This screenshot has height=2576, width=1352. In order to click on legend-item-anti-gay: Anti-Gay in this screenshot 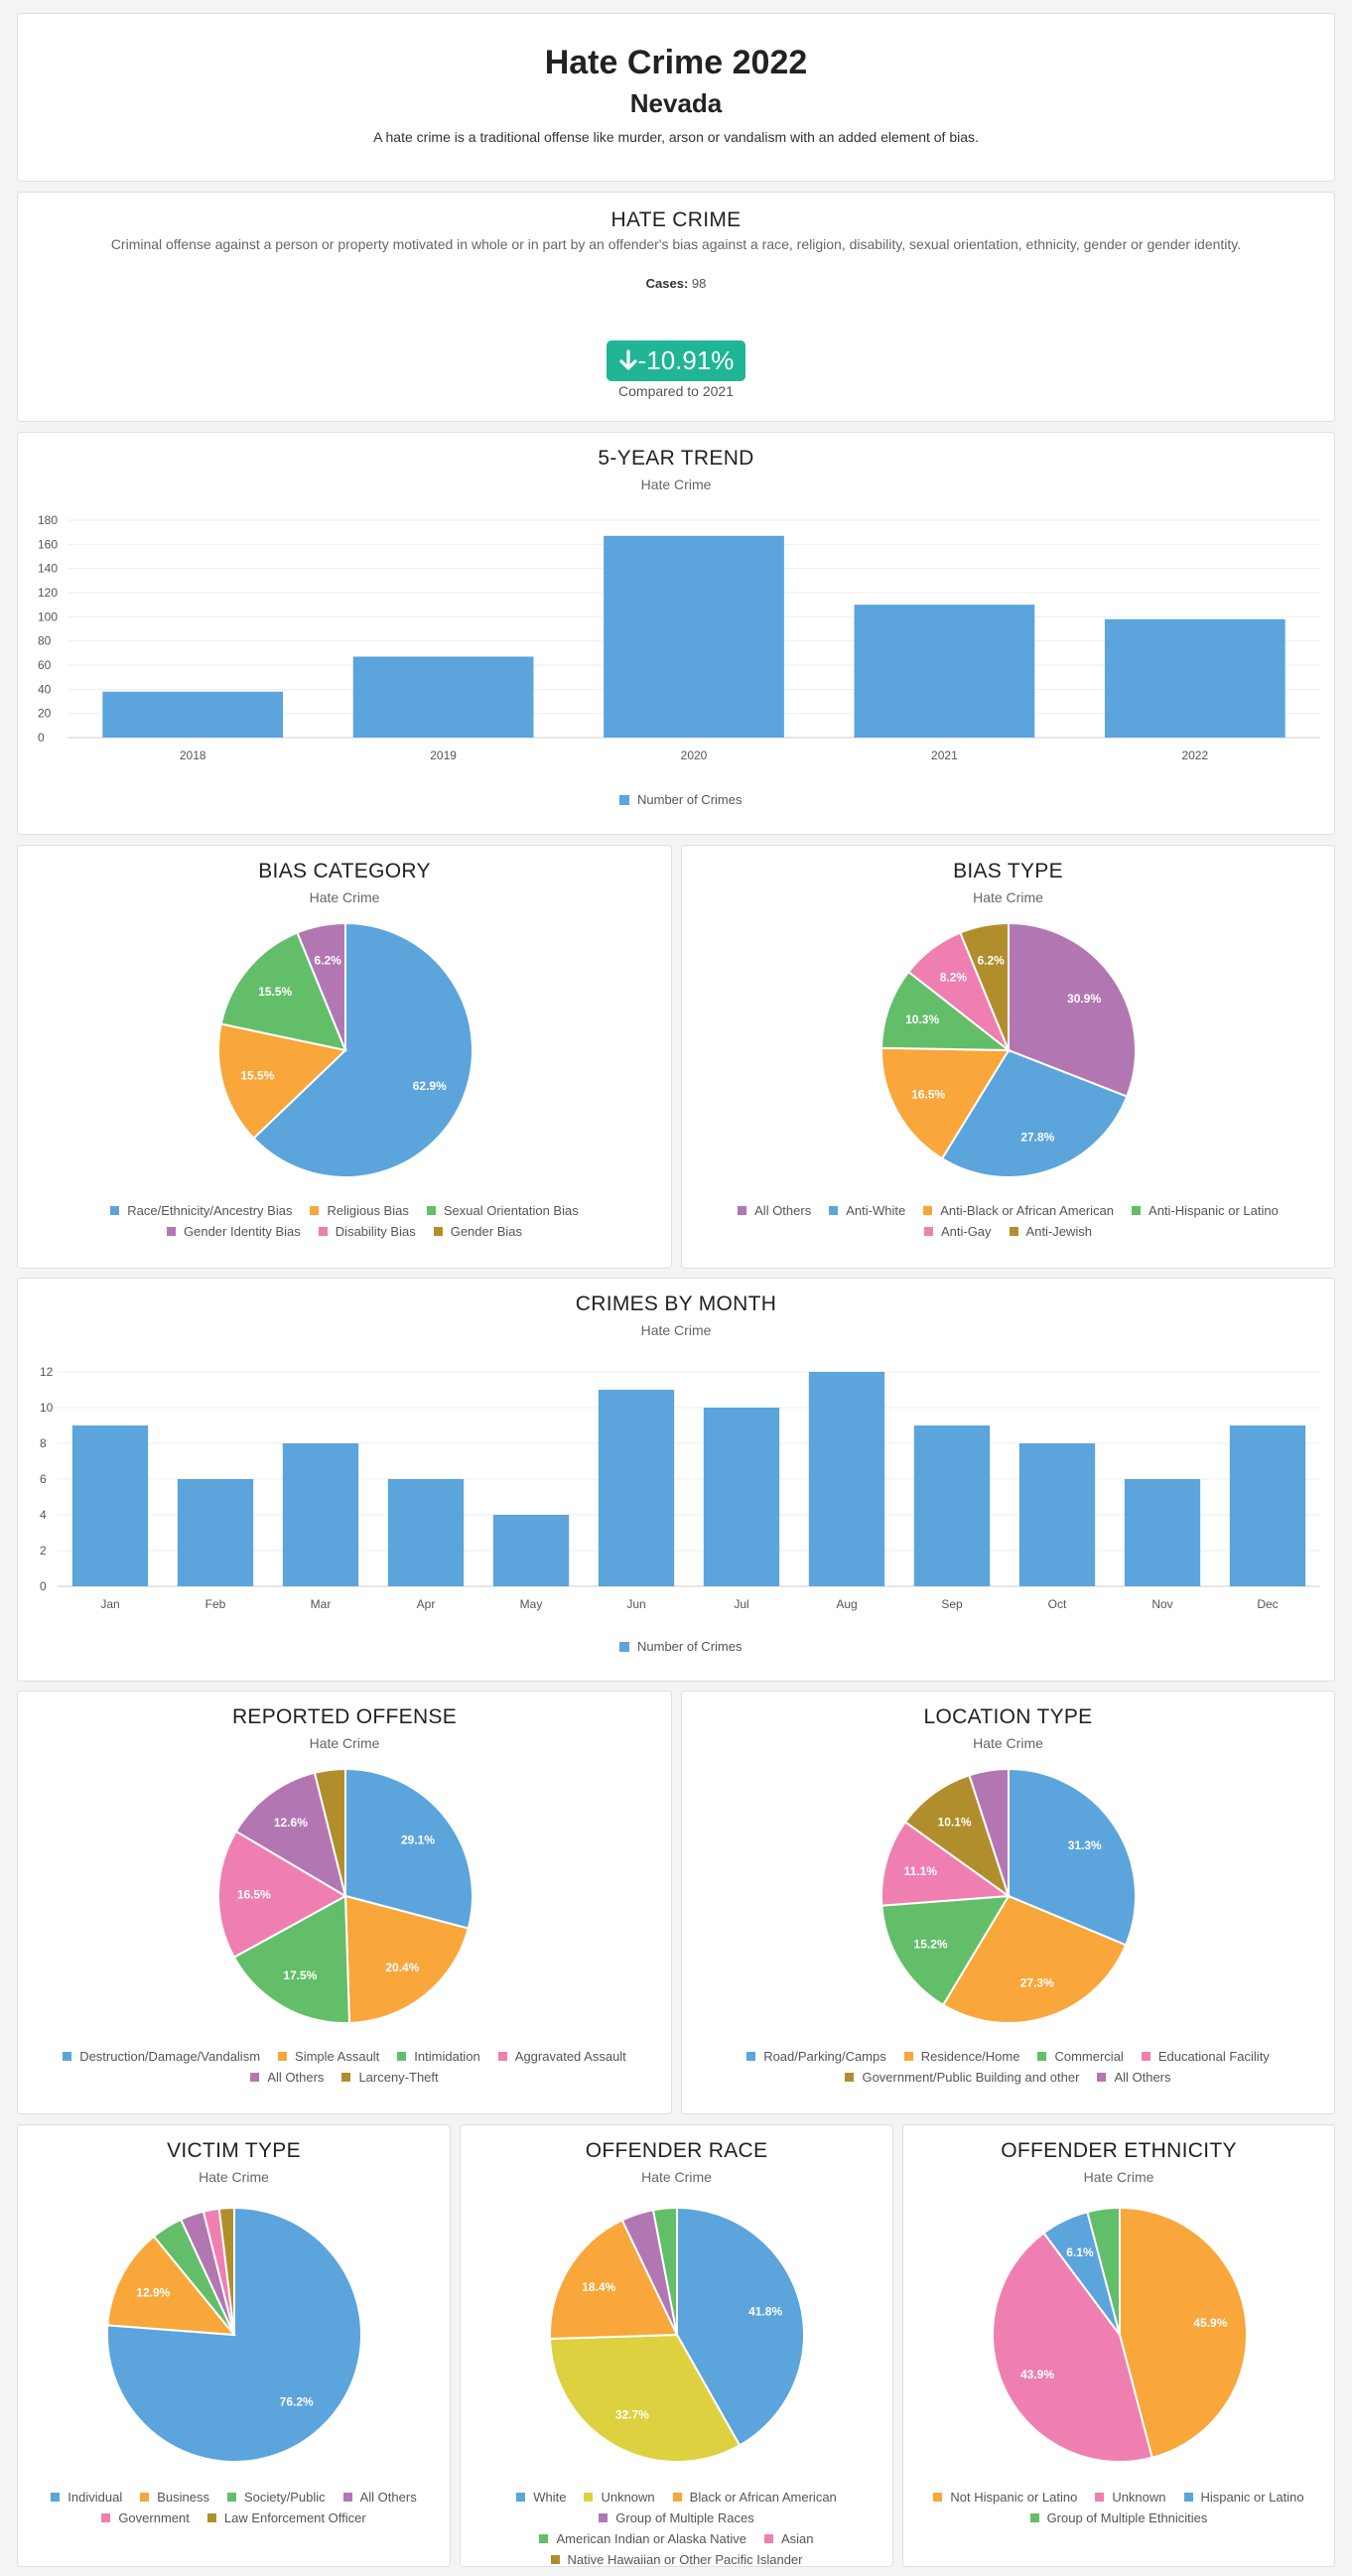, I will do `click(958, 1231)`.